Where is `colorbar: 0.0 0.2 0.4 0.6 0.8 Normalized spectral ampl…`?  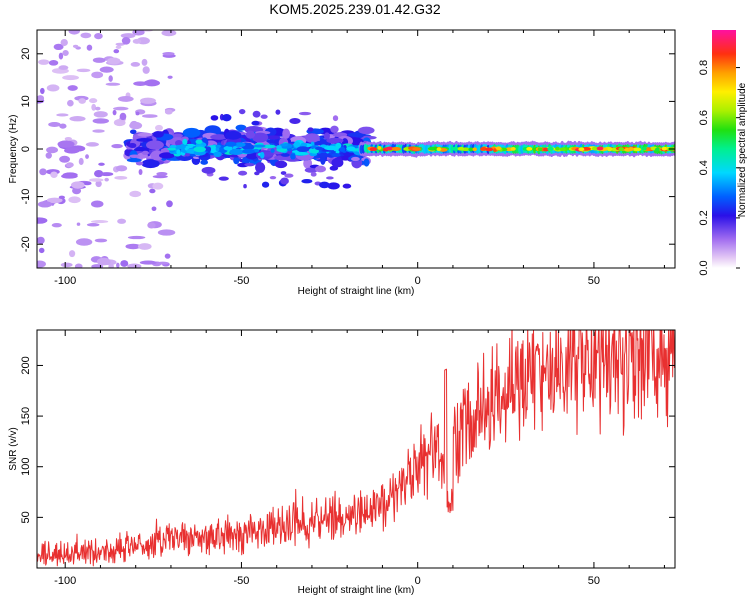 colorbar: 0.0 0.2 0.4 0.6 0.8 Normalized spectral ampl… is located at coordinates (723, 153).